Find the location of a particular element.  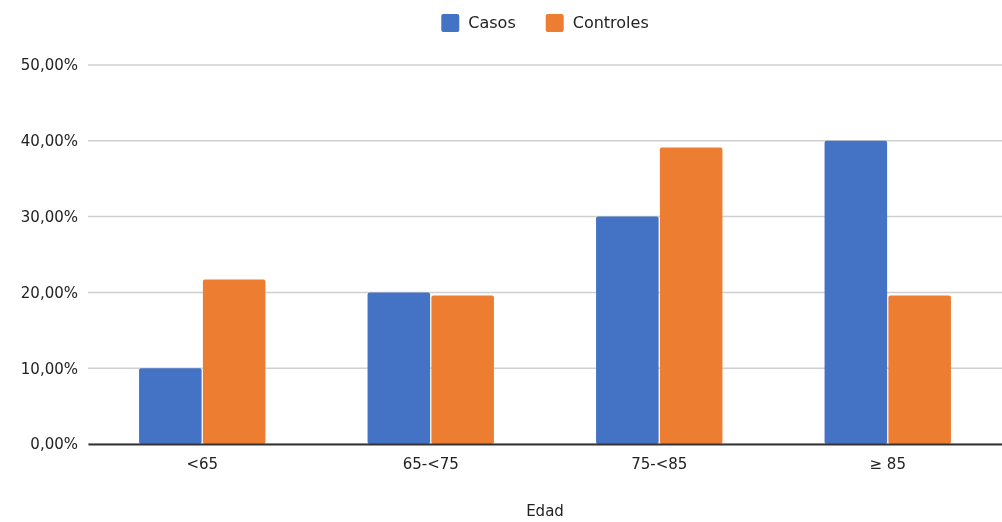

x-tick-label: 65-<75 is located at coordinates (430, 463).